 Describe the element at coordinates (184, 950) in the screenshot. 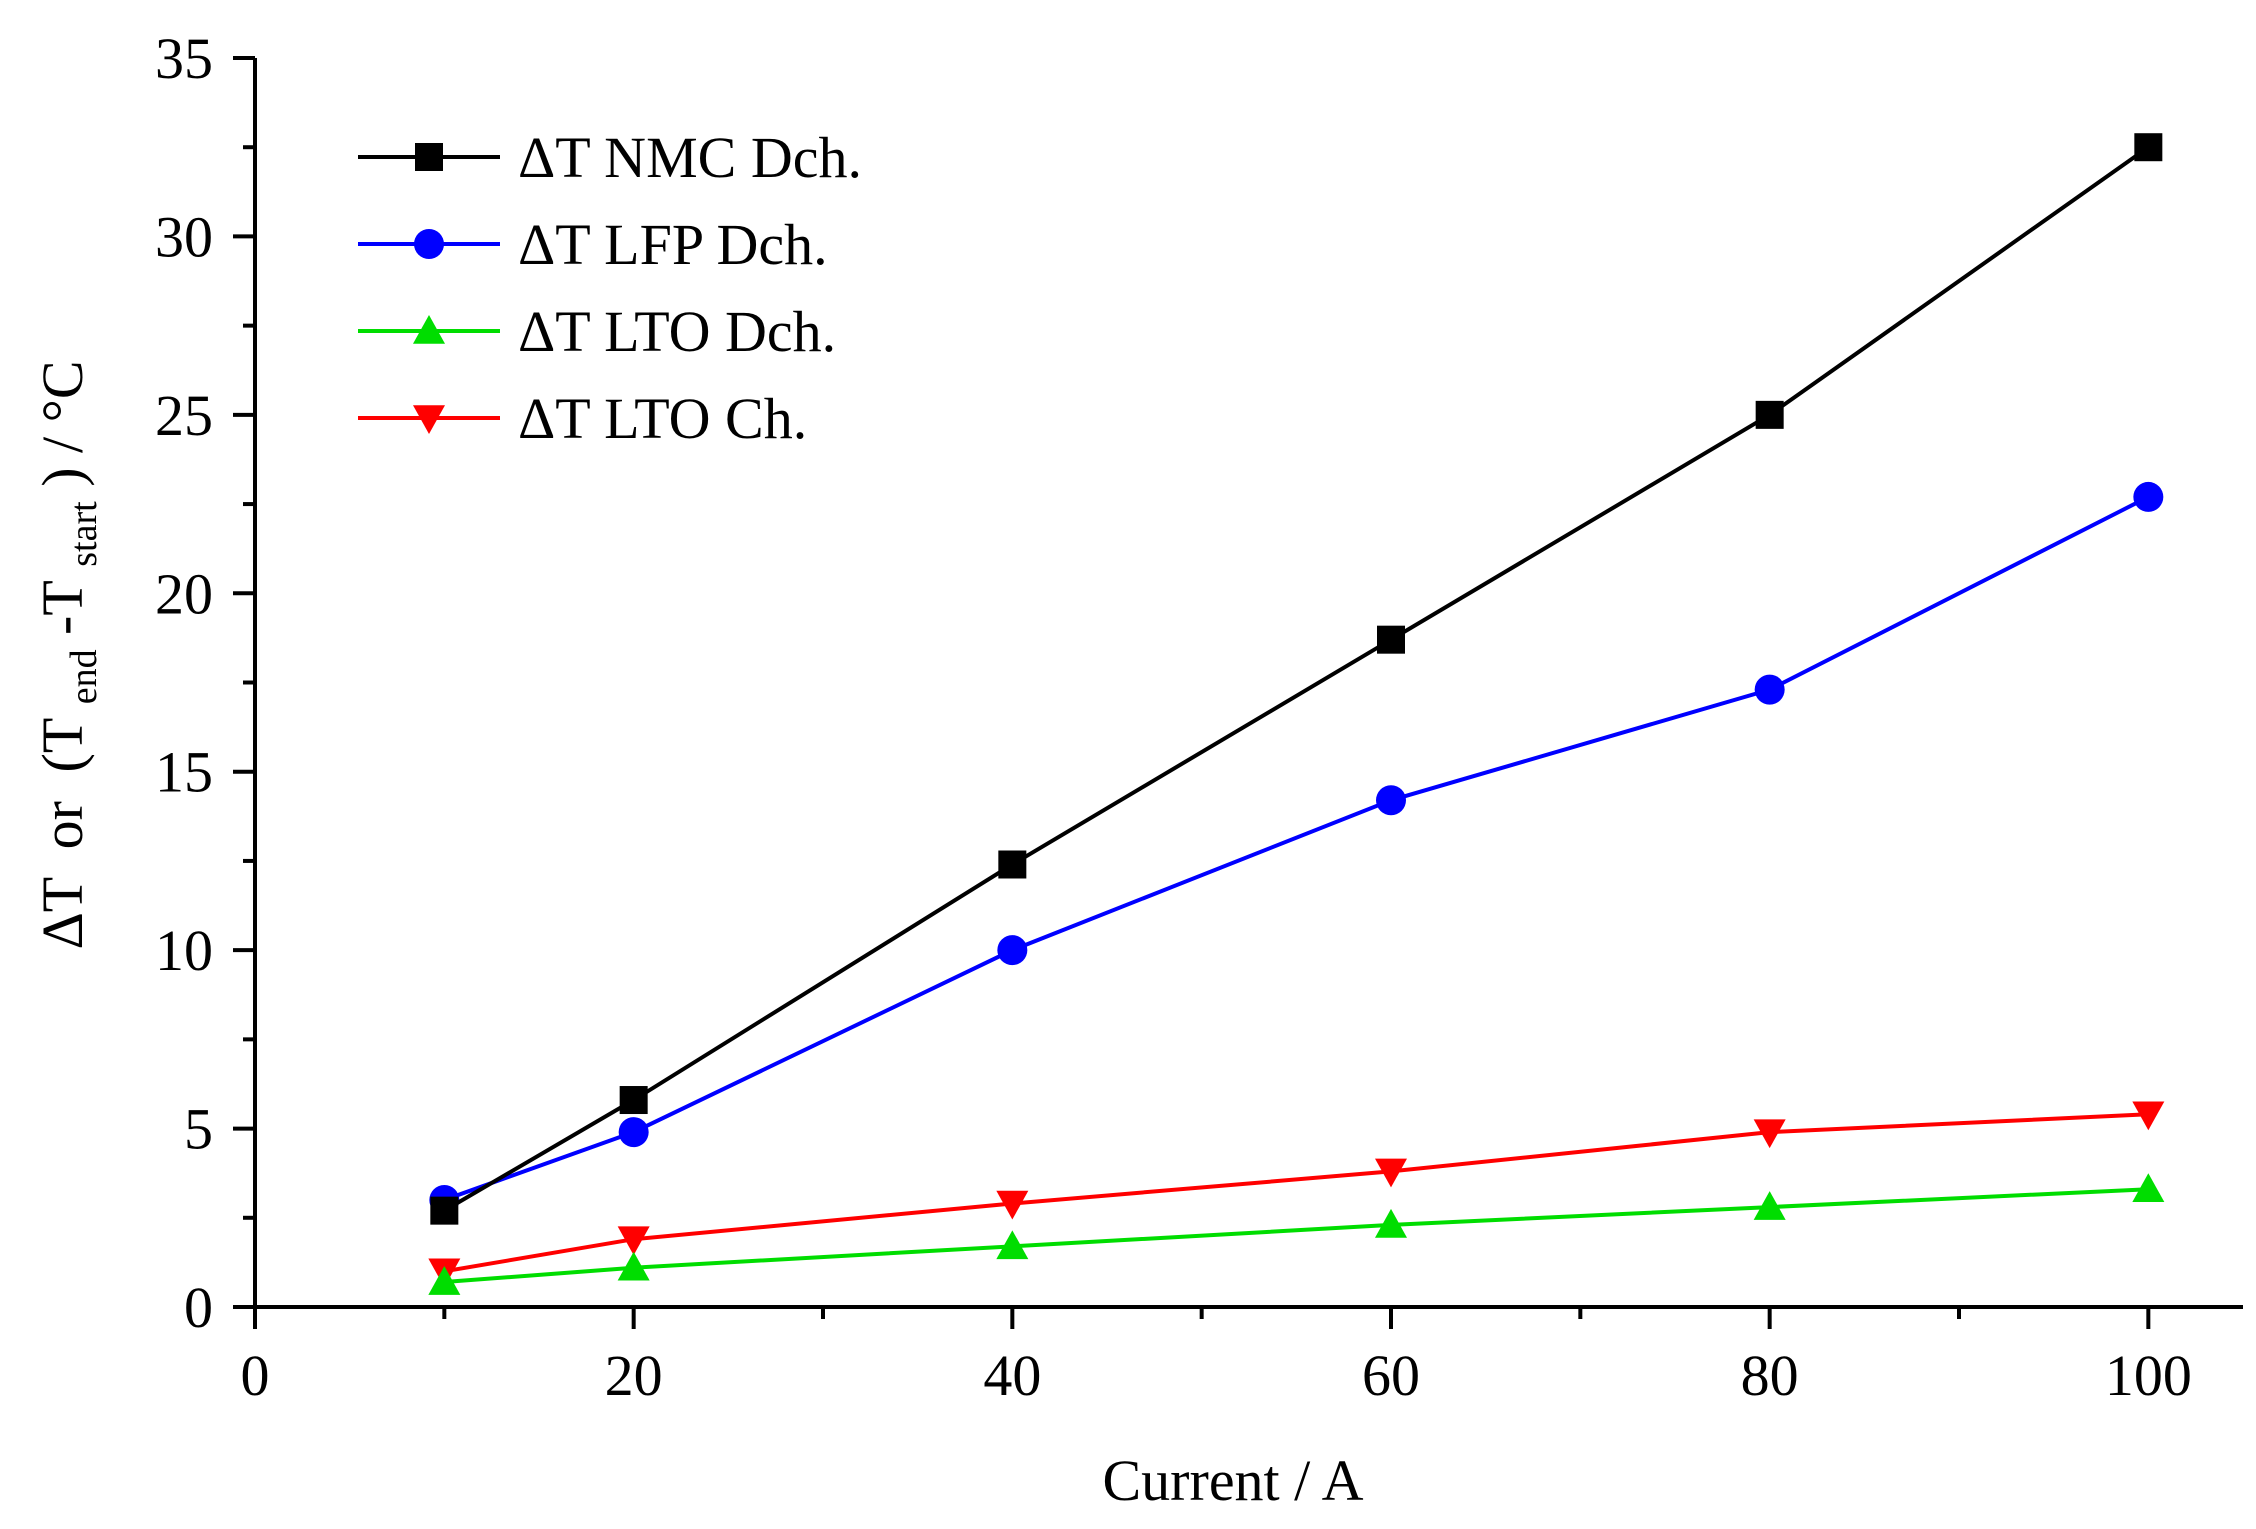

I see `y-tick-label: 10` at that location.